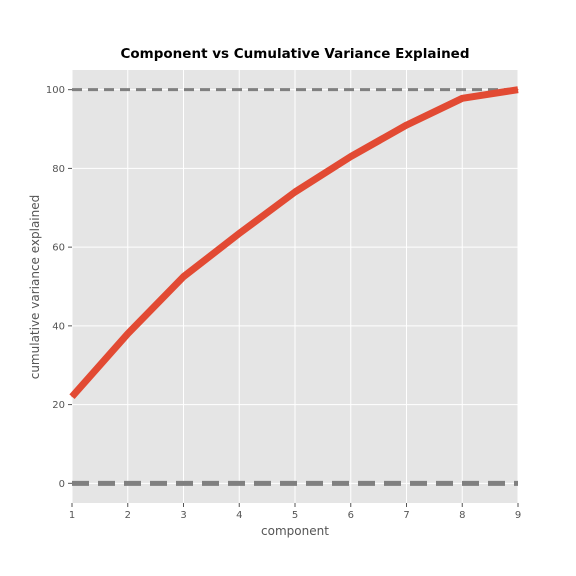 The height and width of the screenshot is (576, 576). What do you see at coordinates (58, 248) in the screenshot?
I see `y-tick-label-3: 60` at bounding box center [58, 248].